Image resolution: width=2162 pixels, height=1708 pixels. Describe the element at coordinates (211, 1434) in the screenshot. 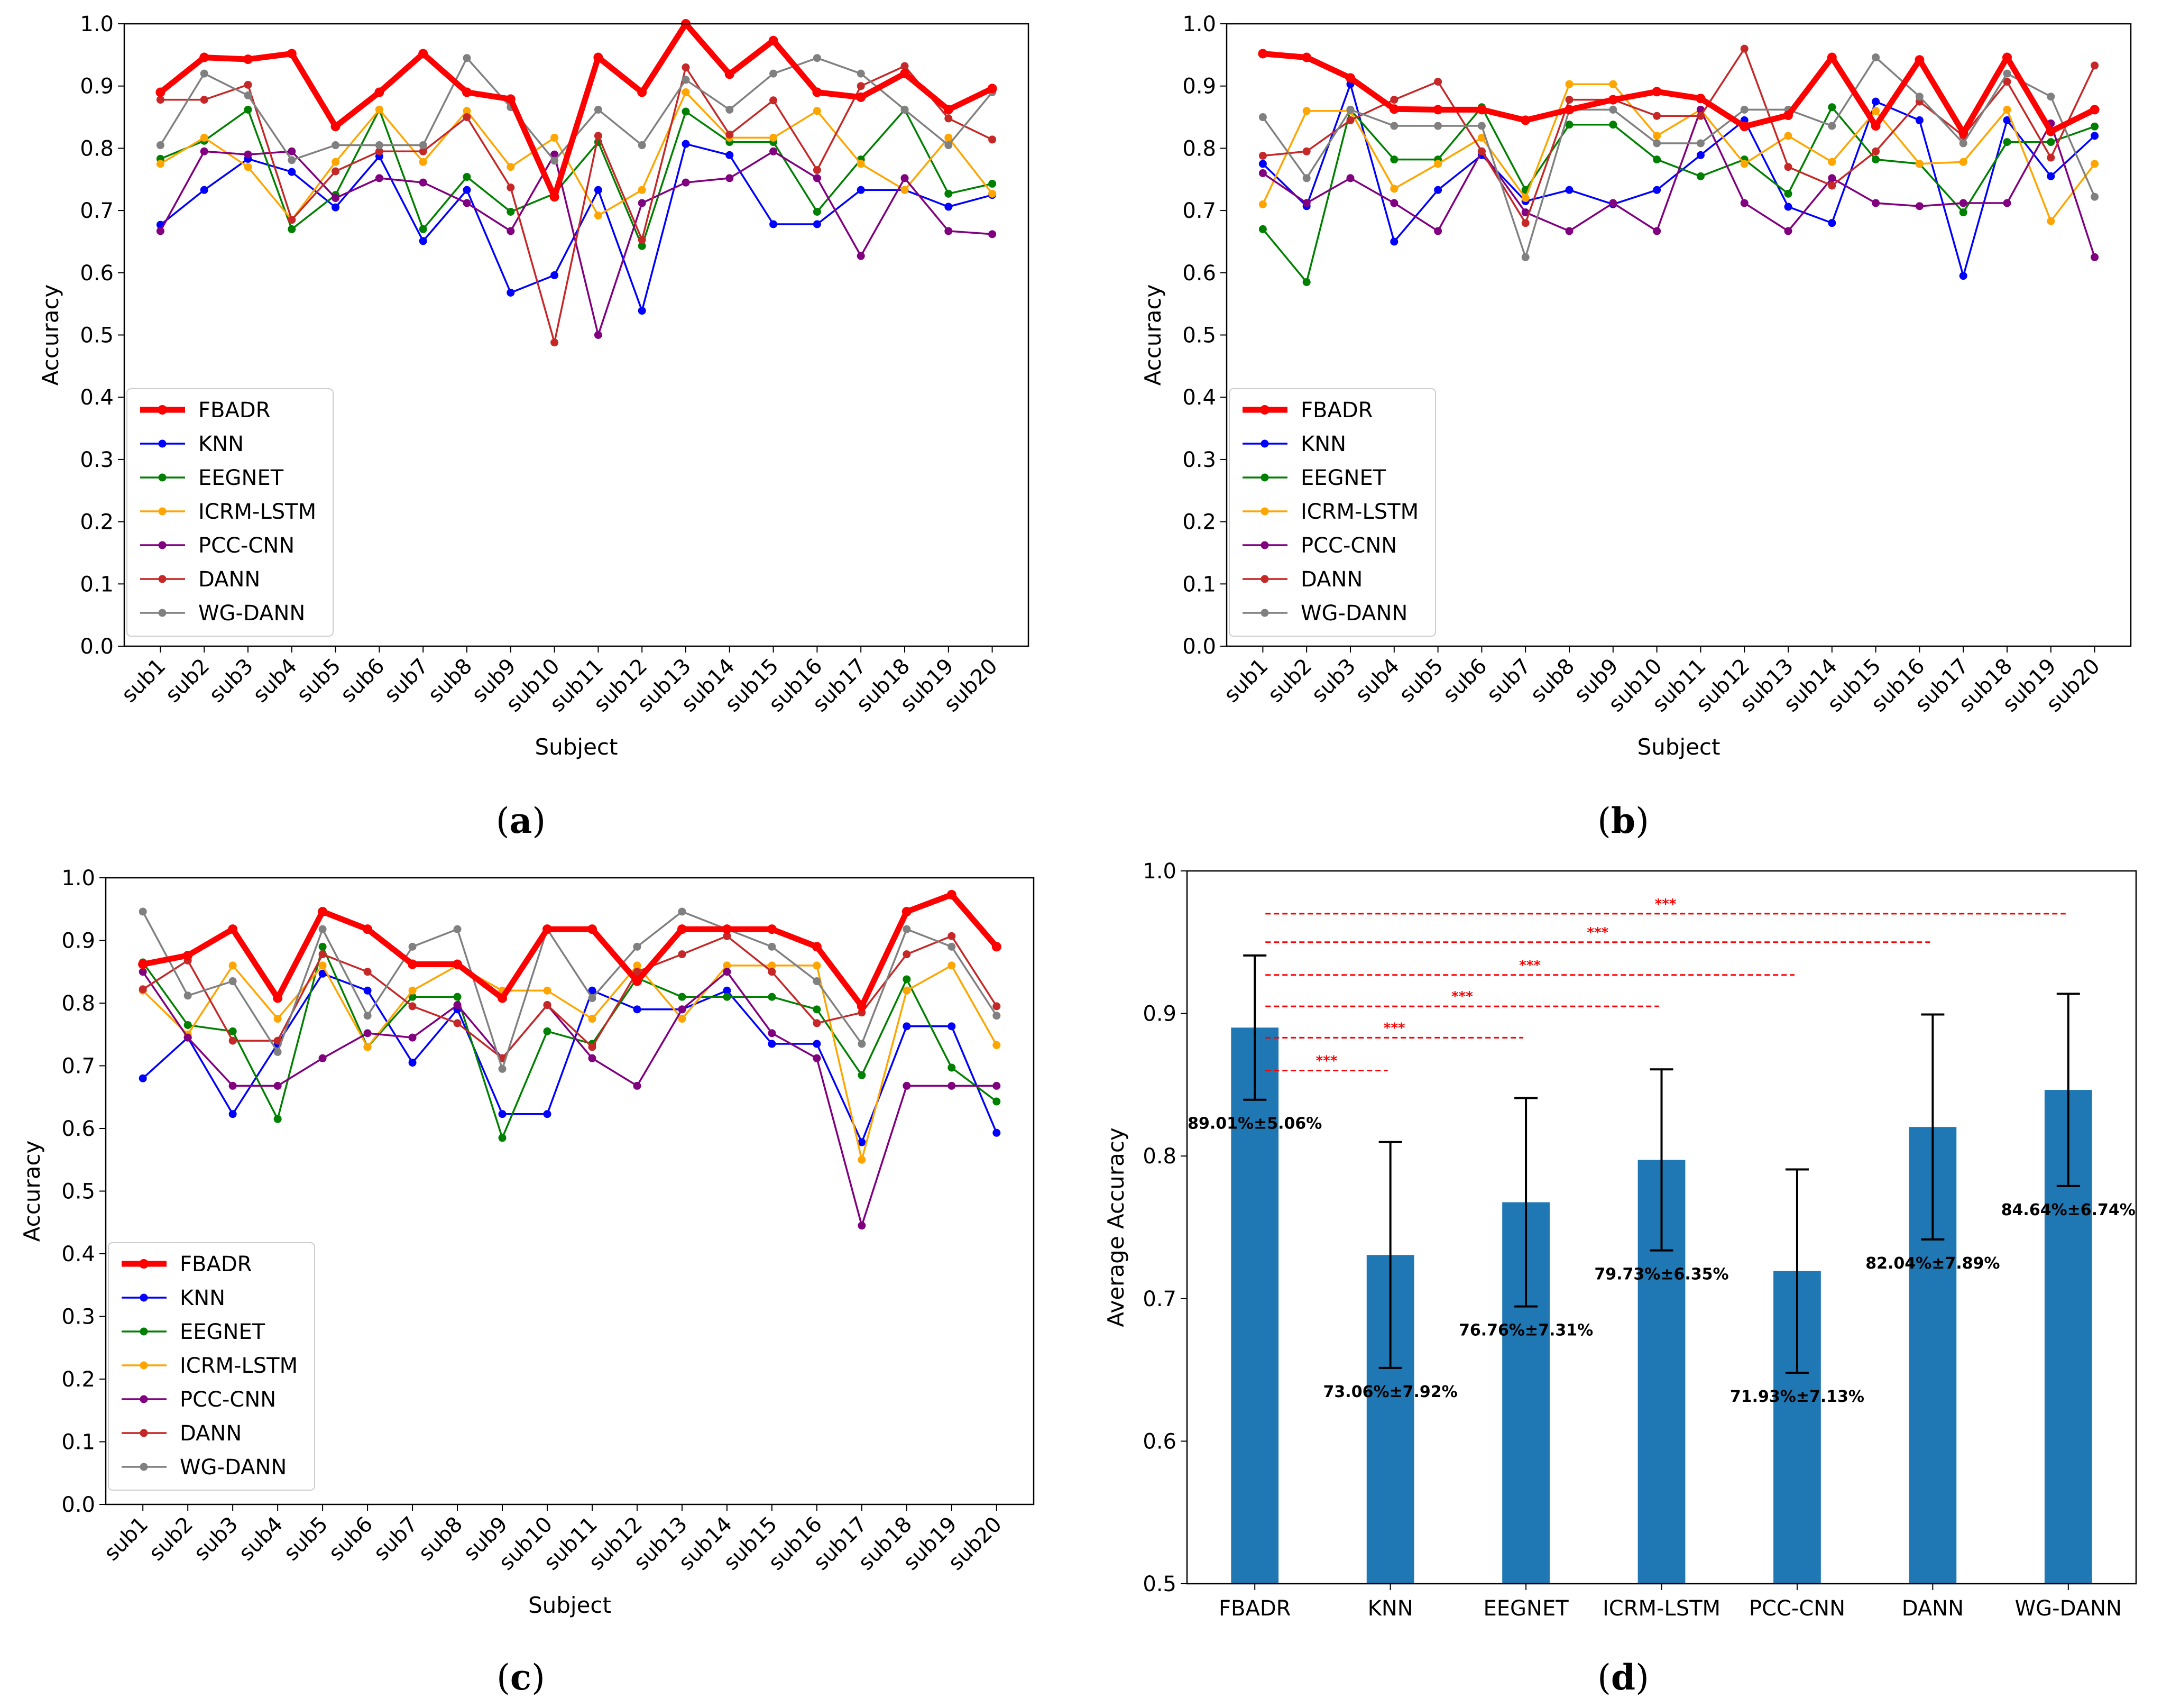

I see `legend-label: DANN` at that location.